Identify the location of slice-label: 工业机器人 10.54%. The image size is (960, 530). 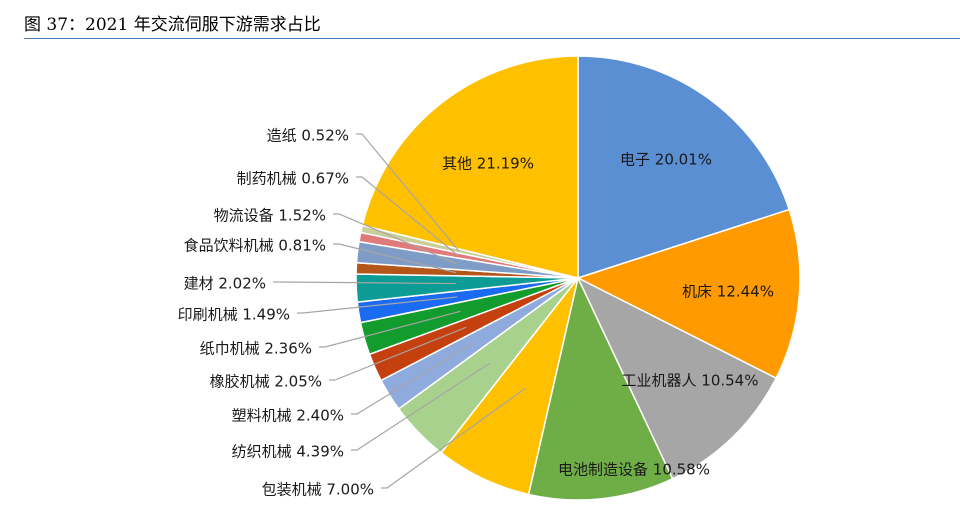
(690, 381).